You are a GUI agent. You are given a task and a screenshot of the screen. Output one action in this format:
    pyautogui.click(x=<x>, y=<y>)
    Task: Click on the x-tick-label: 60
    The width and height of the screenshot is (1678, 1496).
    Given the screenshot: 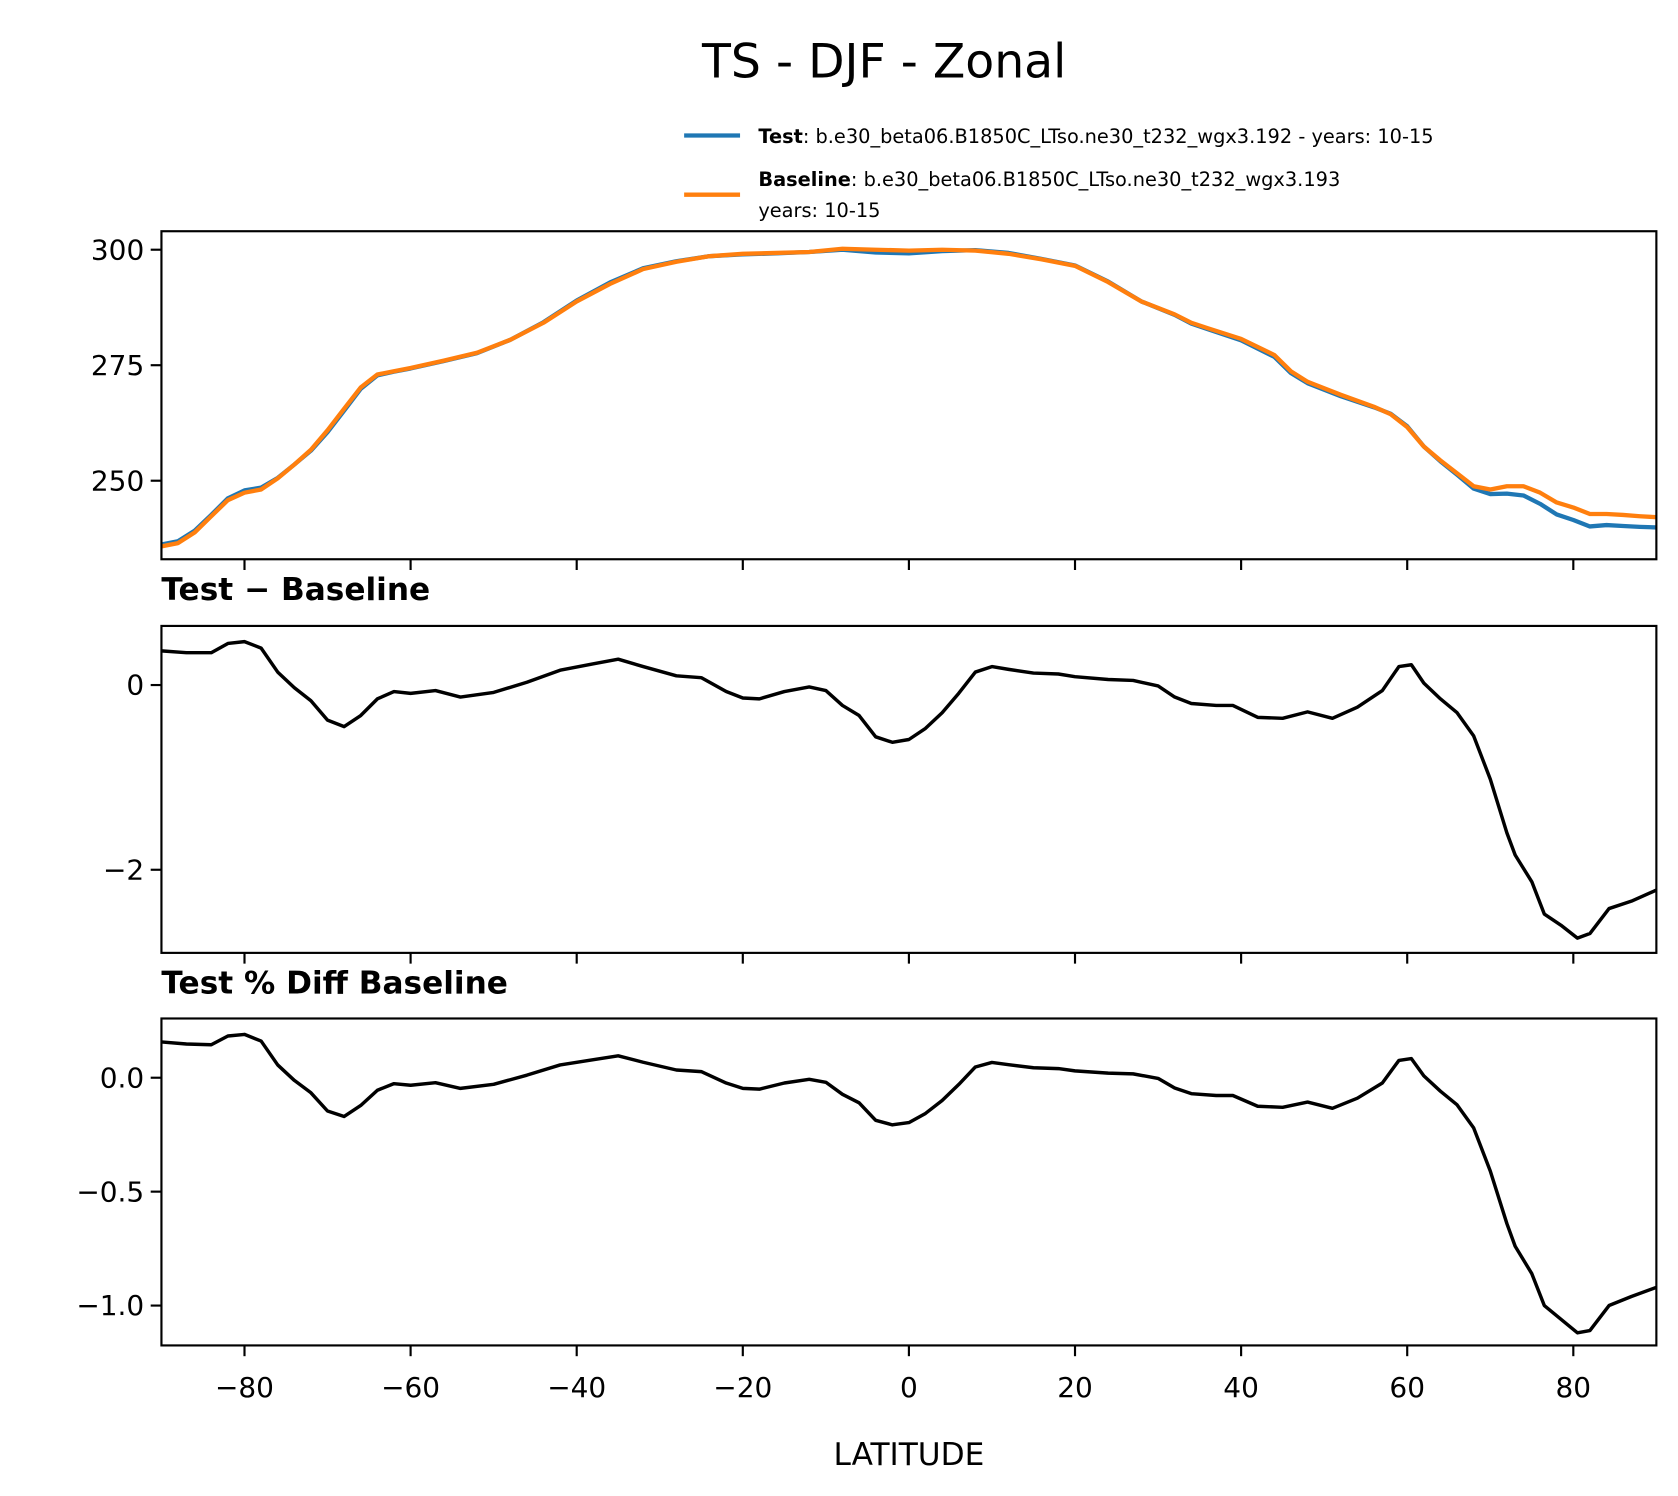 What is the action you would take?
    pyautogui.click(x=1407, y=1387)
    